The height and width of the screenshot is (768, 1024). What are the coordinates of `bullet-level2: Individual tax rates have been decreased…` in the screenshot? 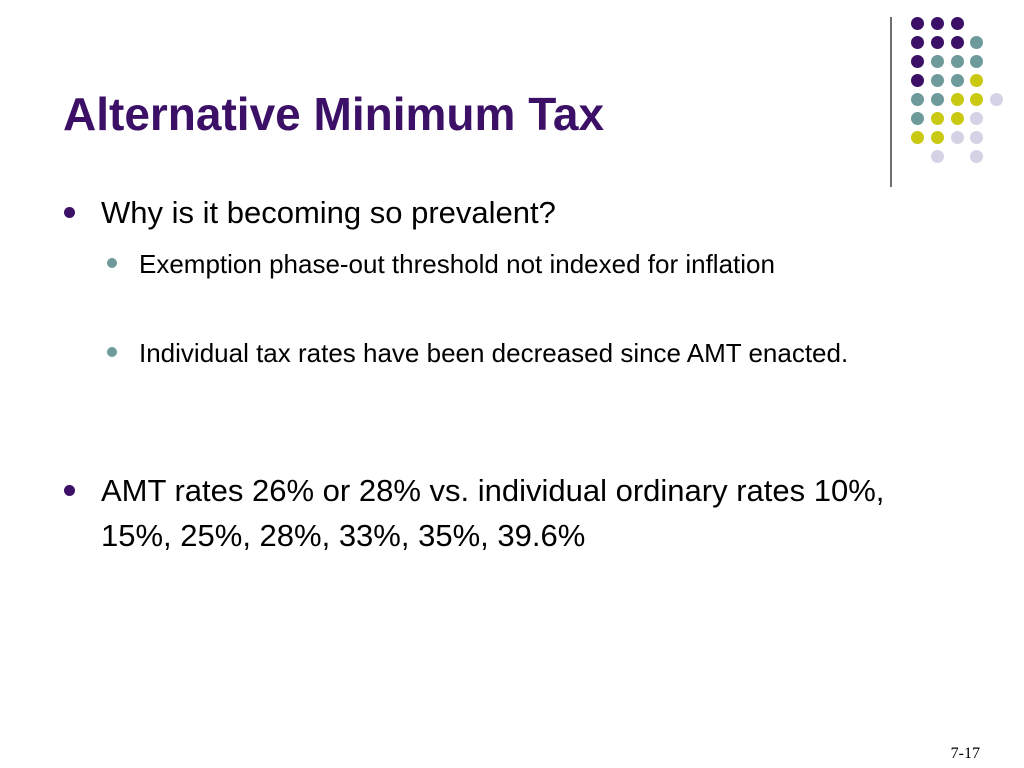 It's located at (523, 353).